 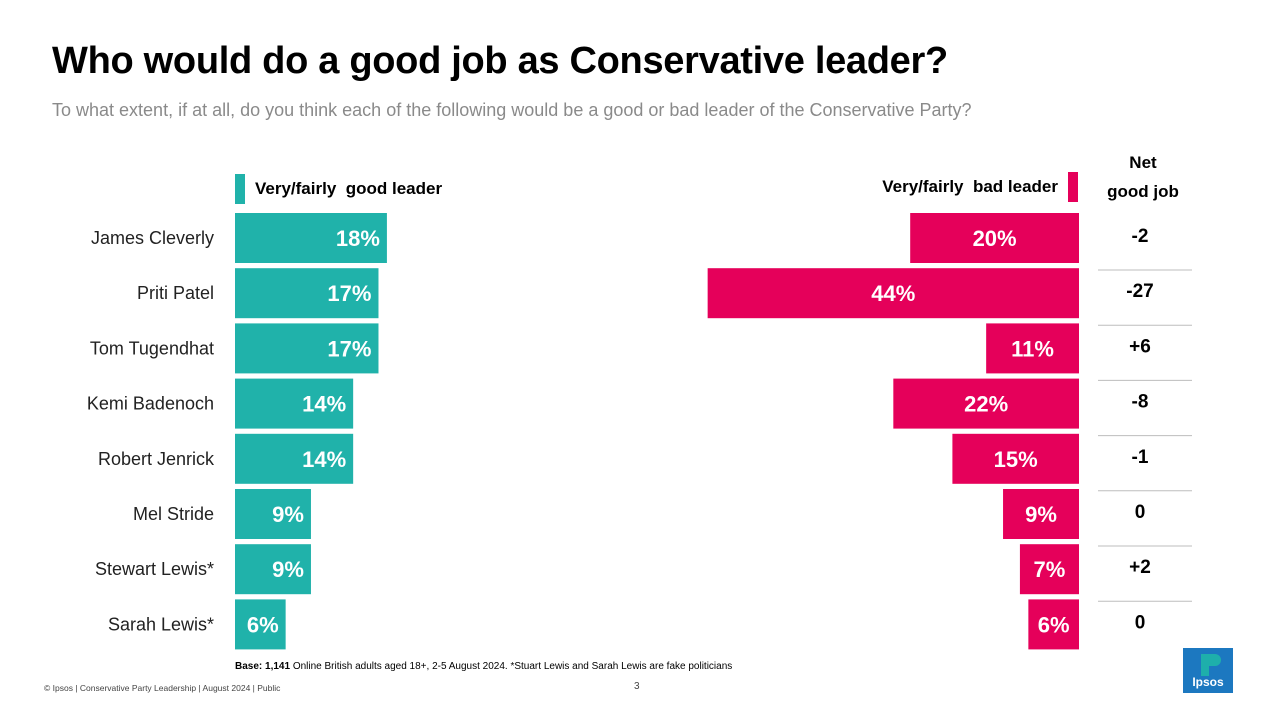 What do you see at coordinates (1073, 187) in the screenshot?
I see `legend-bad-swatch` at bounding box center [1073, 187].